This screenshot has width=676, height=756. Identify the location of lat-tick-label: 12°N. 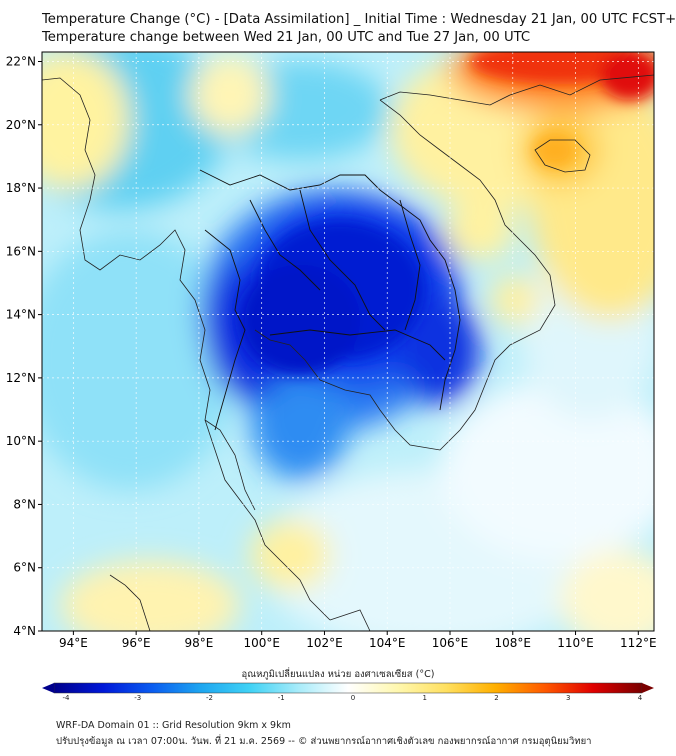
(21, 378).